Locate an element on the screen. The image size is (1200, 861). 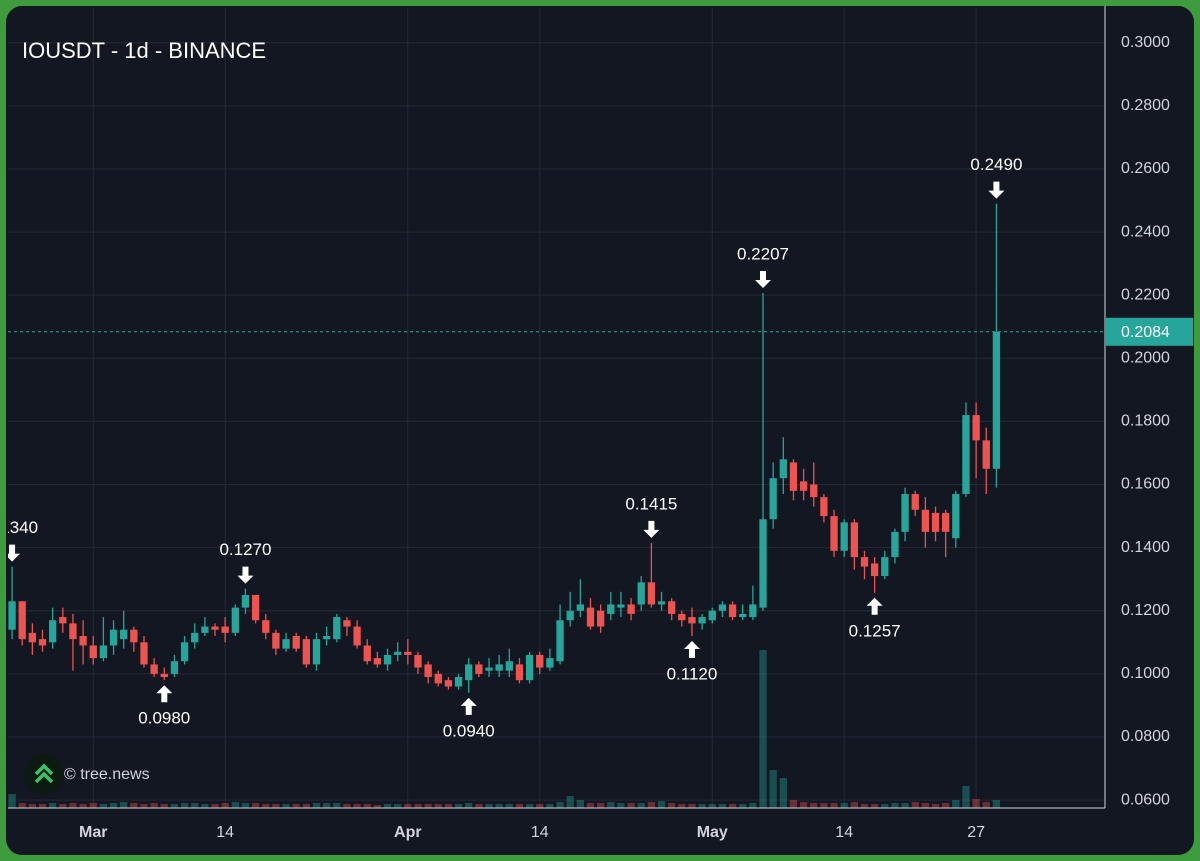
annotation-label: 0.1270 is located at coordinates (245, 549).